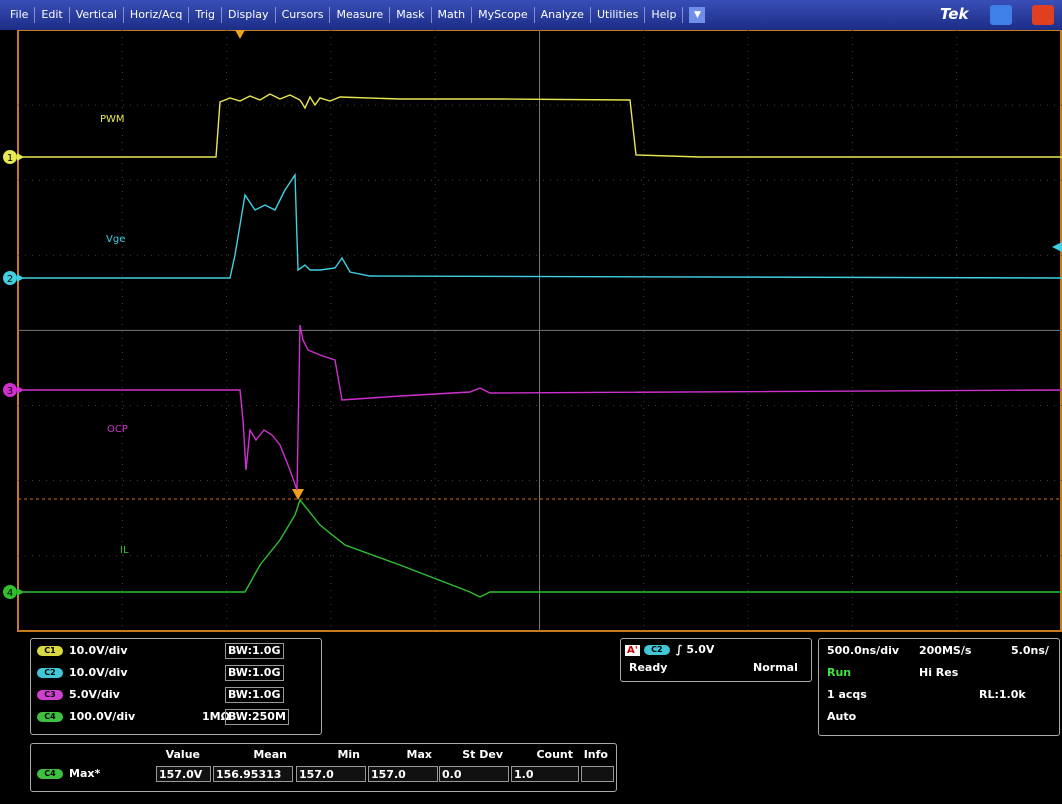 The height and width of the screenshot is (804, 1062). What do you see at coordinates (597, 774) in the screenshot?
I see `measurement-cell` at bounding box center [597, 774].